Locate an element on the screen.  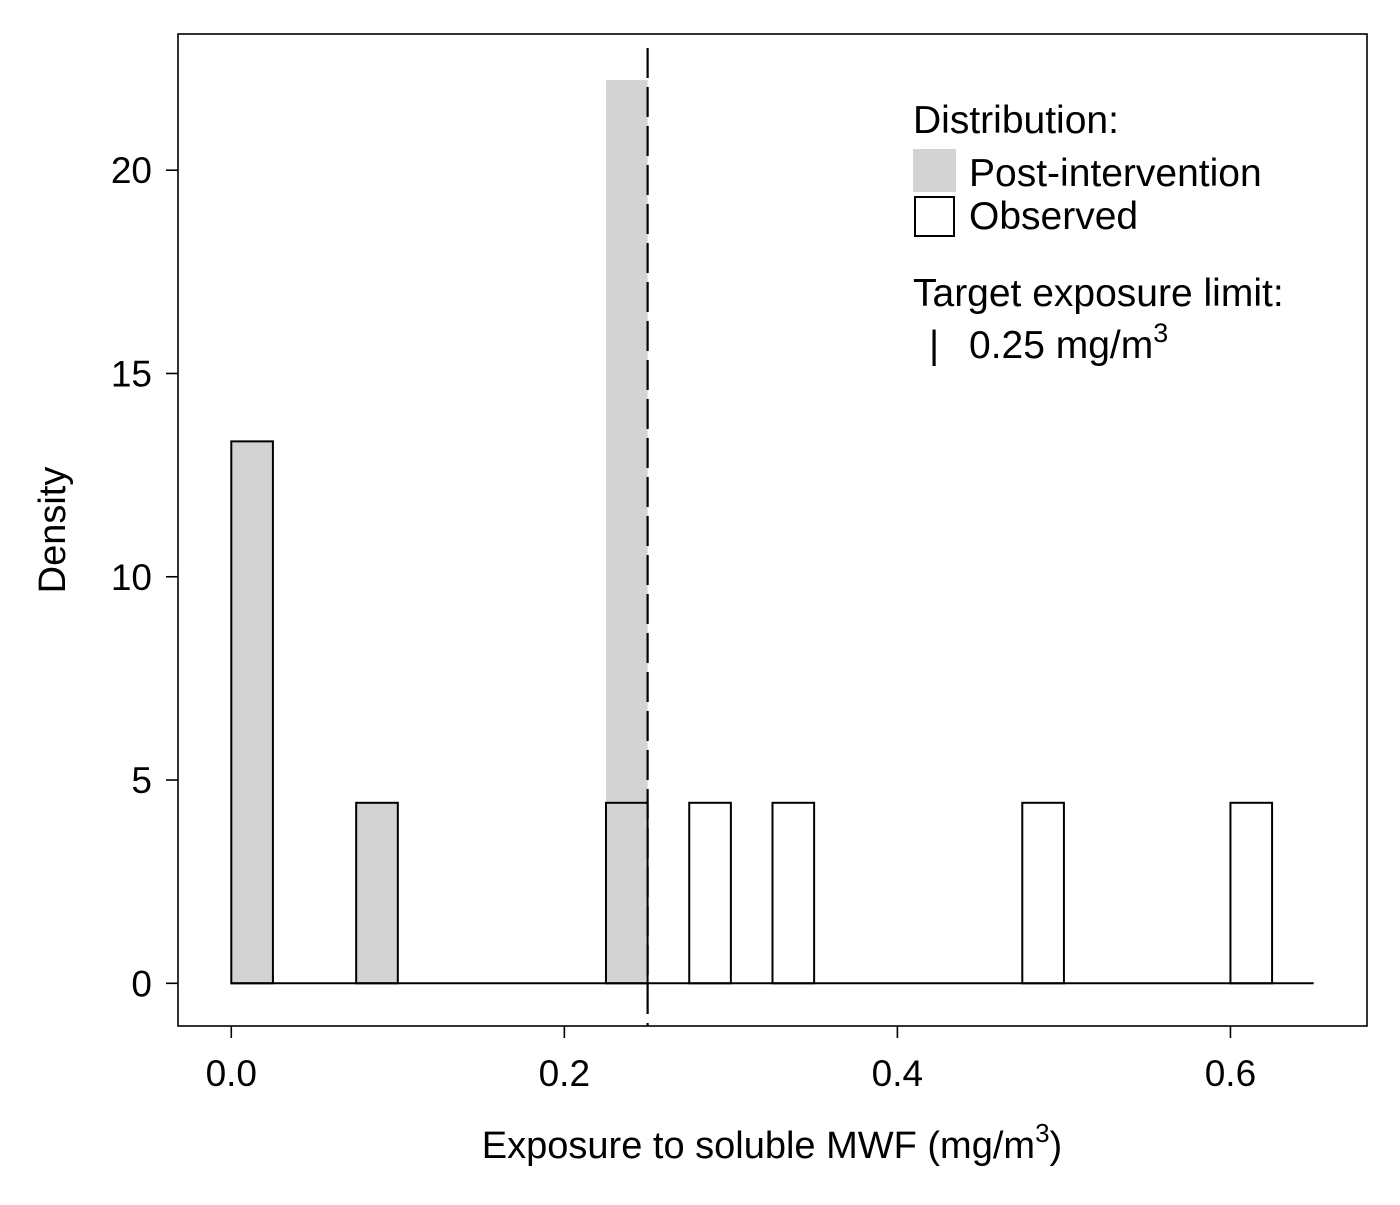
legend-limit-superscript: 3 is located at coordinates (1160, 333).